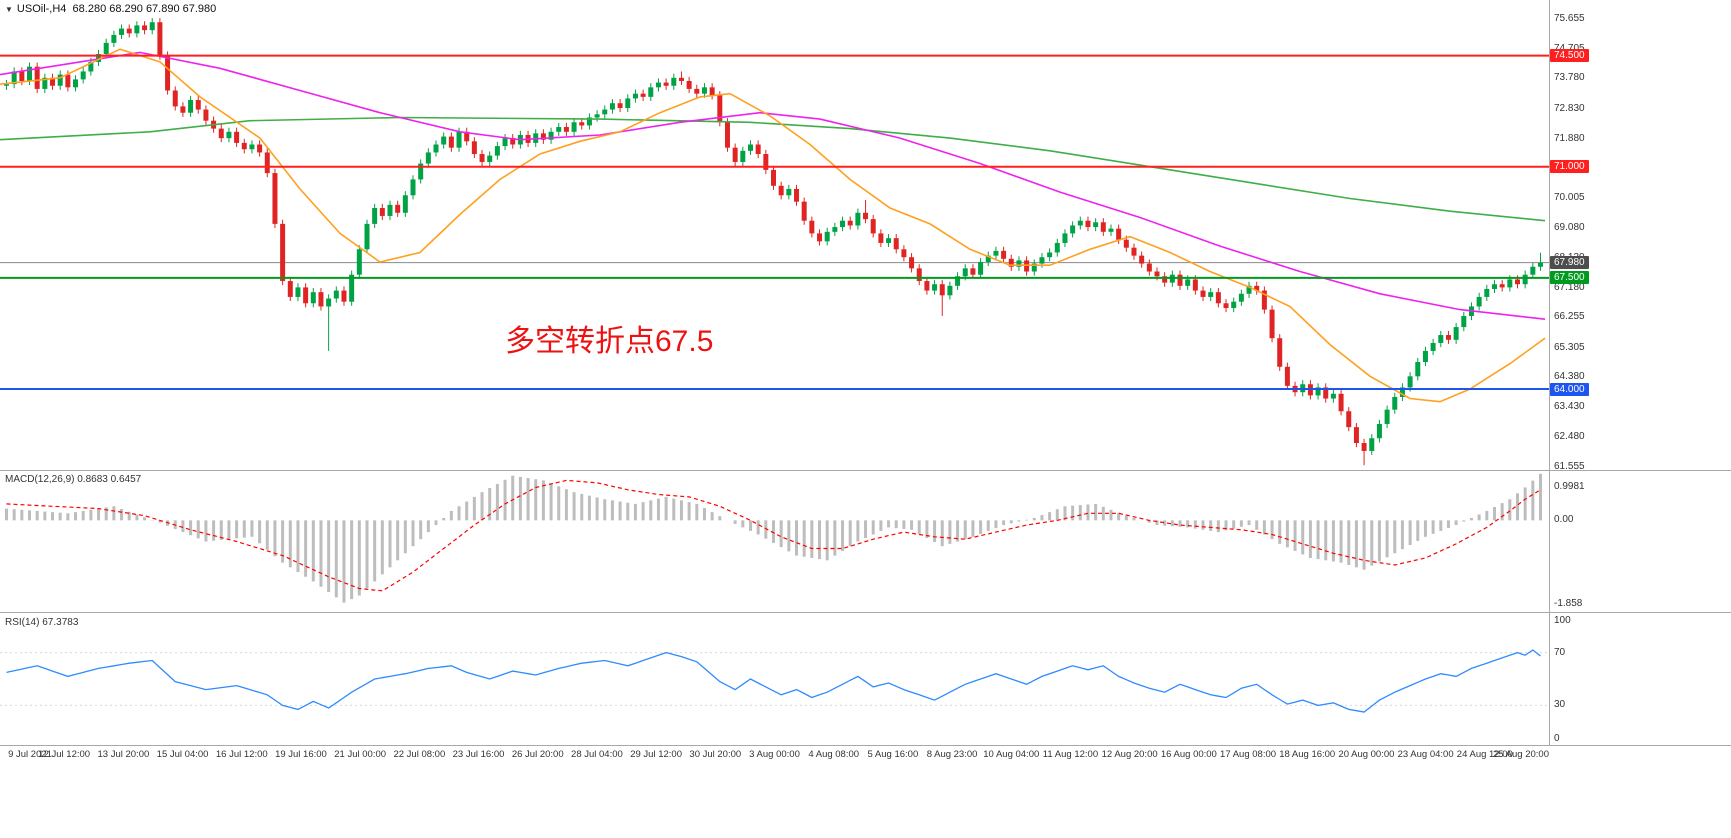 The width and height of the screenshot is (1731, 838). Describe the element at coordinates (1569, 389) in the screenshot. I see `price-line-badge: 64.000` at that location.